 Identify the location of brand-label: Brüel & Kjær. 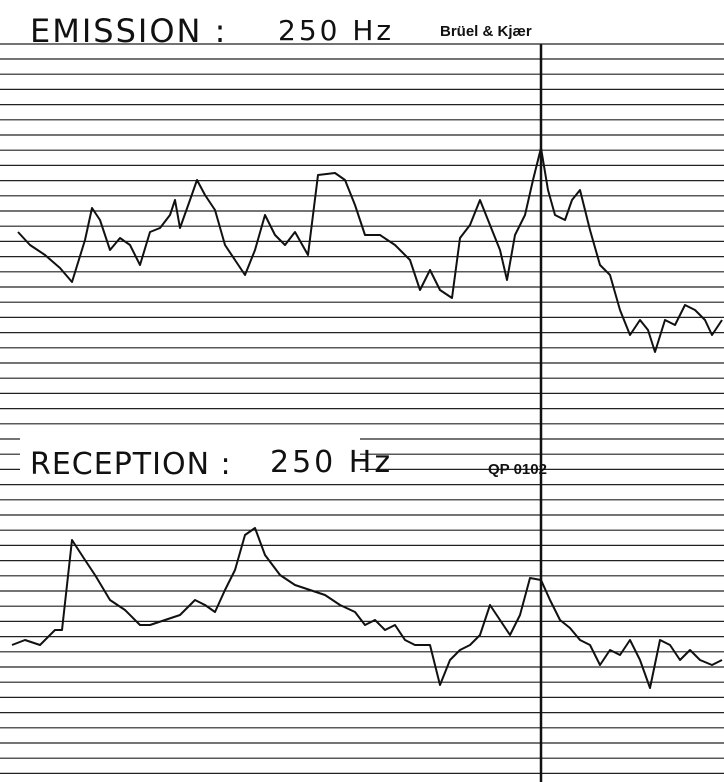
(486, 31).